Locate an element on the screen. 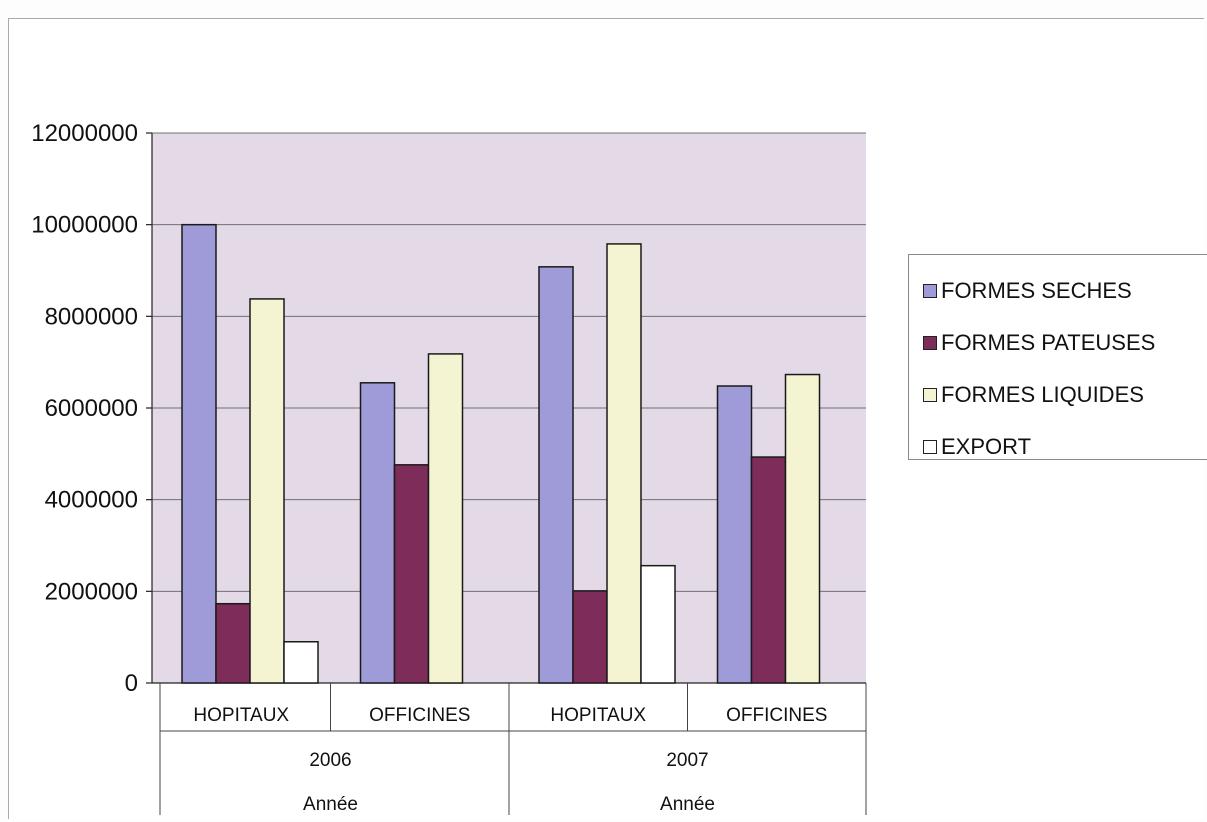 This screenshot has width=1207, height=822. legend-label: EXPORT is located at coordinates (986, 446).